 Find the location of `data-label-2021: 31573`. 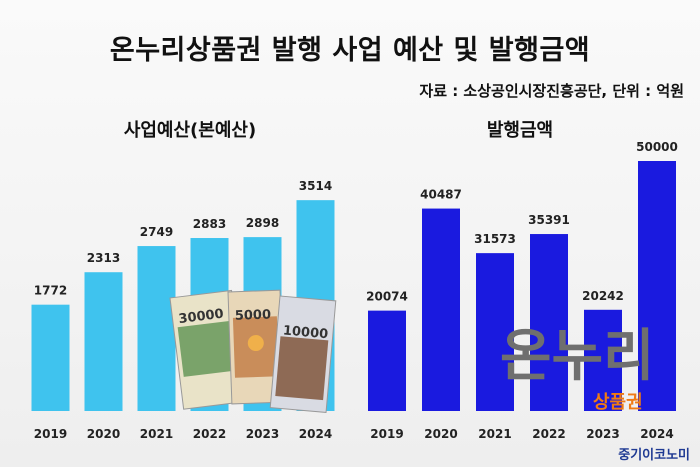

data-label-2021: 31573 is located at coordinates (495, 239).